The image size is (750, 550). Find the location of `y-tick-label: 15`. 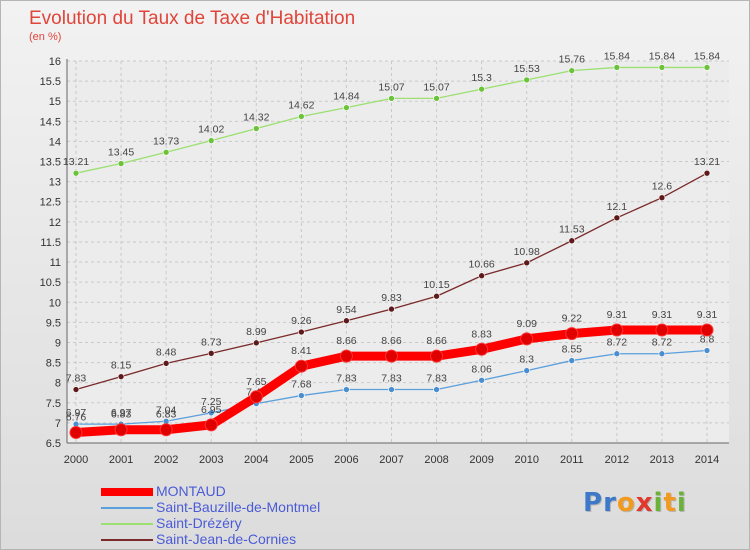

y-tick-label: 15 is located at coordinates (55, 102).